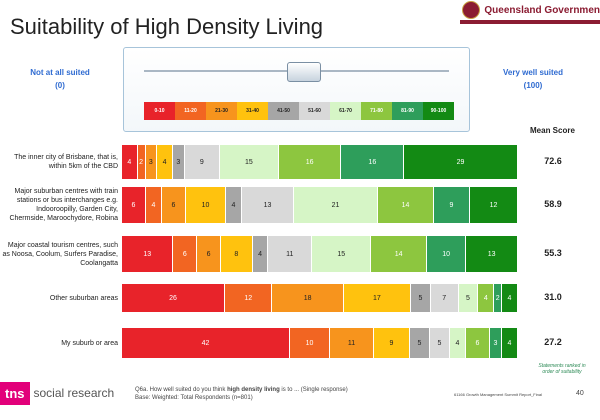 This screenshot has height=420, width=600. I want to click on bar-segment-51-60: 13, so click(268, 205).